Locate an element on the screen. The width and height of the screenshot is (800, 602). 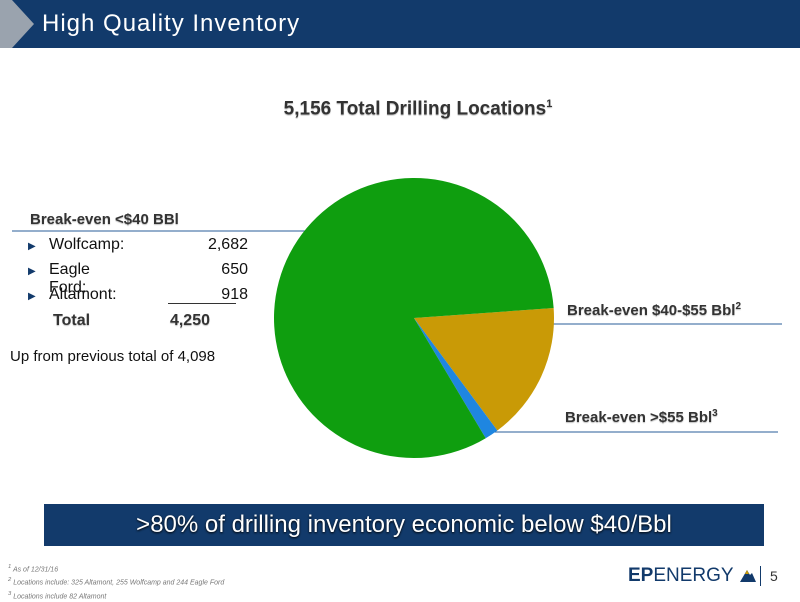
footnote: 1 As of 12/31/16 is located at coordinates (33, 569).